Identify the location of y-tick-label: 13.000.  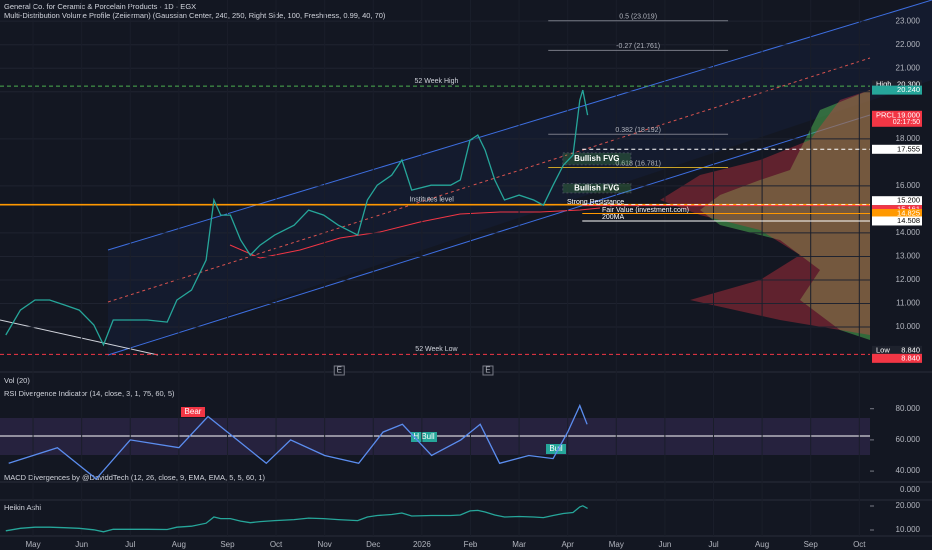
(908, 256).